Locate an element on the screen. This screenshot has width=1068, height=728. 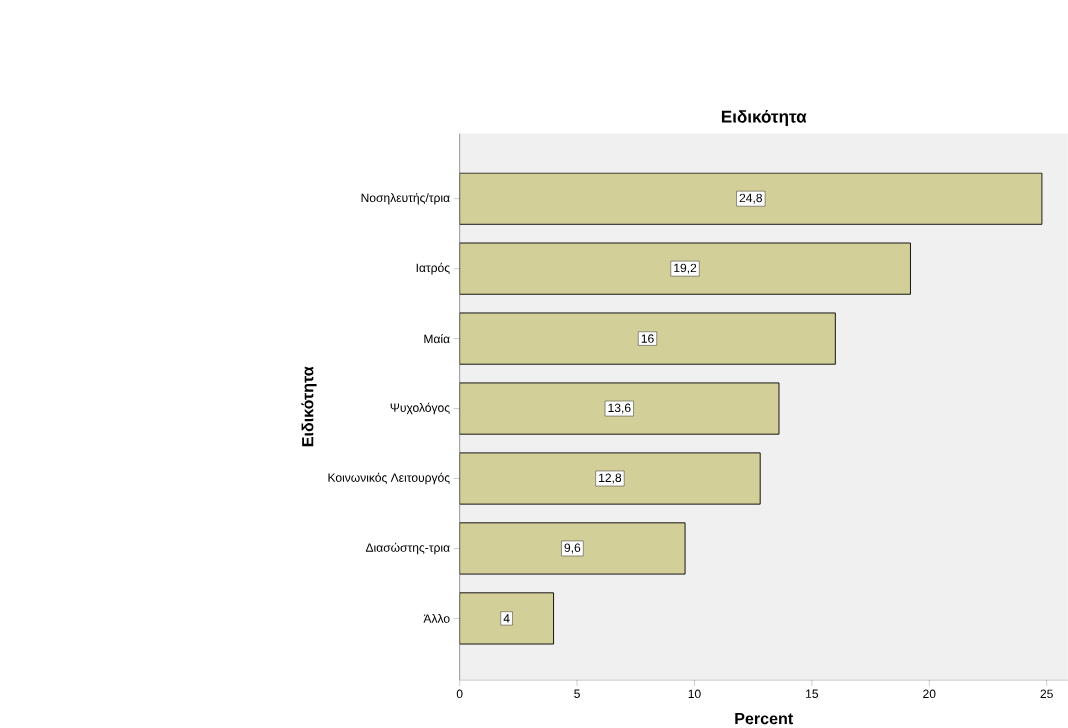
x-tick-label: 20 is located at coordinates (929, 694).